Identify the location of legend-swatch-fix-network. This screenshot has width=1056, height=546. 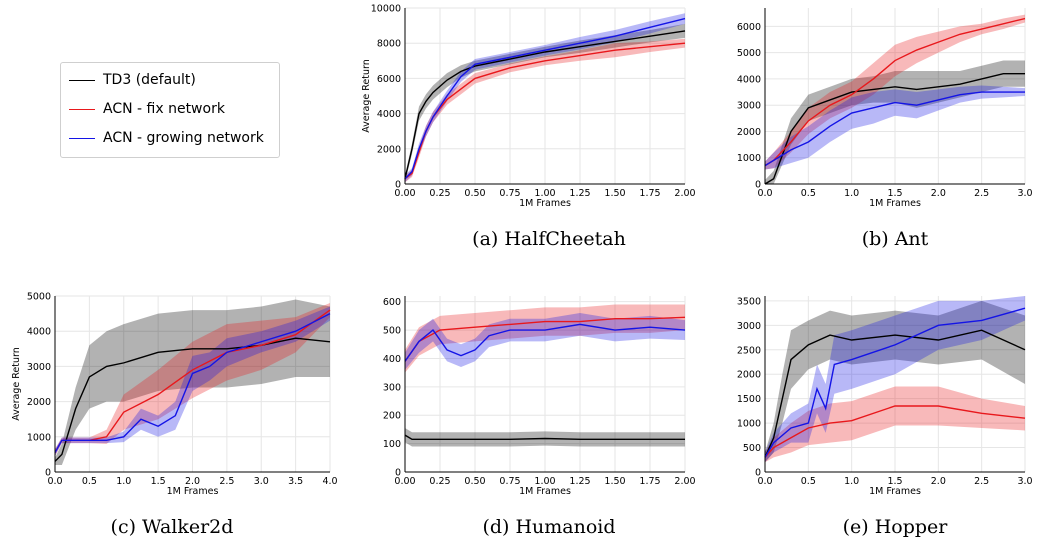
(82, 109).